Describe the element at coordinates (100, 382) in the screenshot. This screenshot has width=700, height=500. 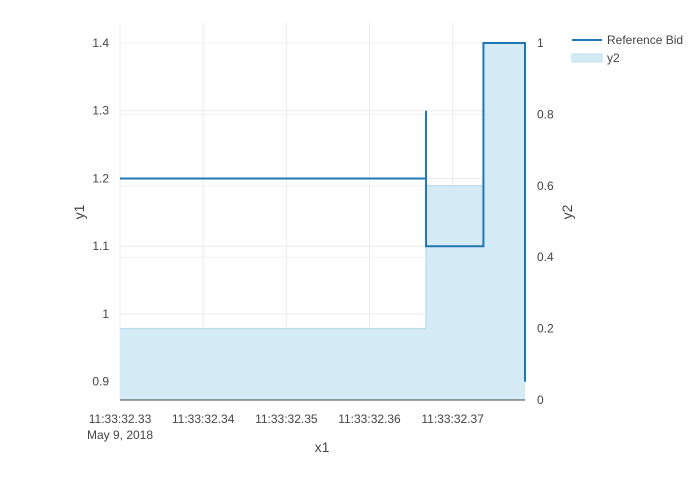
I see `y-tick-label: 0.9` at that location.